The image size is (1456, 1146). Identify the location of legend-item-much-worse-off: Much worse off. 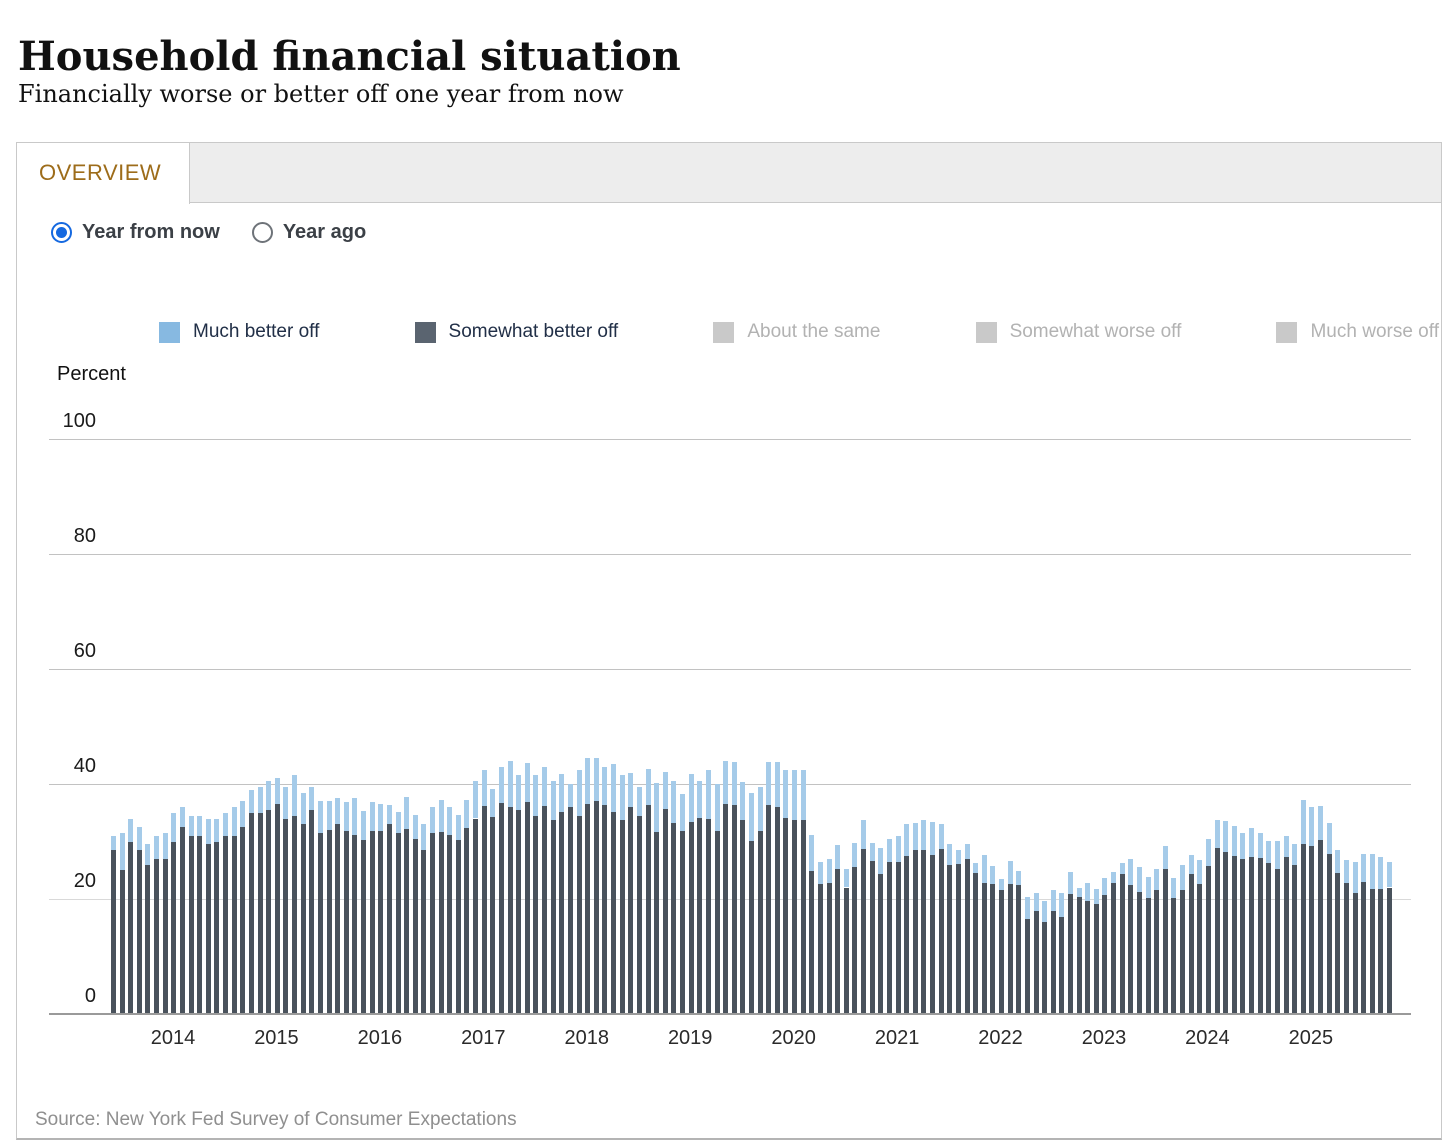
(1357, 332).